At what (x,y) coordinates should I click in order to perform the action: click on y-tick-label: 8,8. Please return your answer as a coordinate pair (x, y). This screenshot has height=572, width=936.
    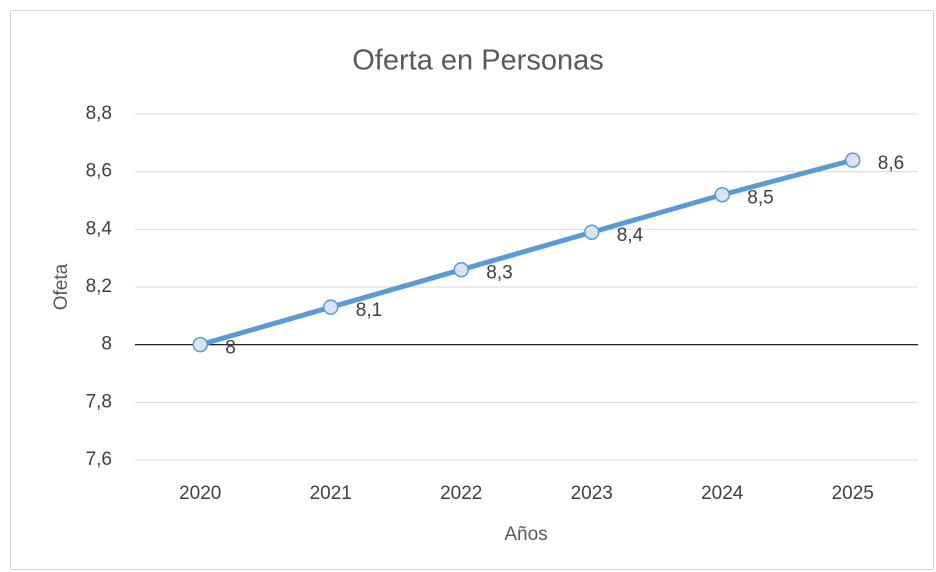
    Looking at the image, I should click on (99, 113).